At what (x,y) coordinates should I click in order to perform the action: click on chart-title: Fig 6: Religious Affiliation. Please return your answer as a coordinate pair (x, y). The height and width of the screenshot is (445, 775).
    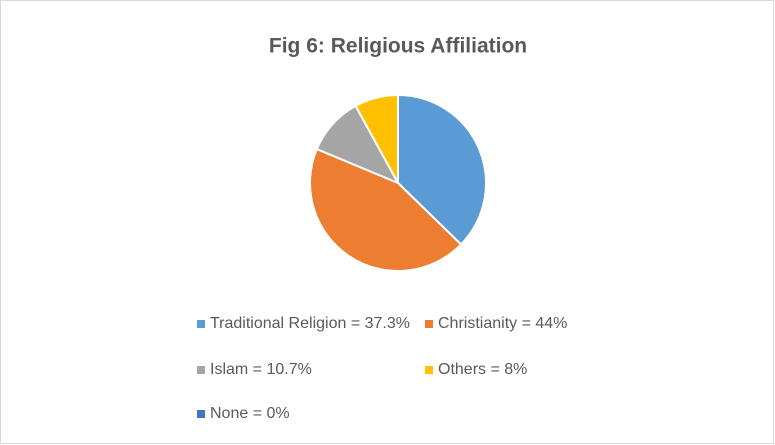
    Looking at the image, I should click on (398, 46).